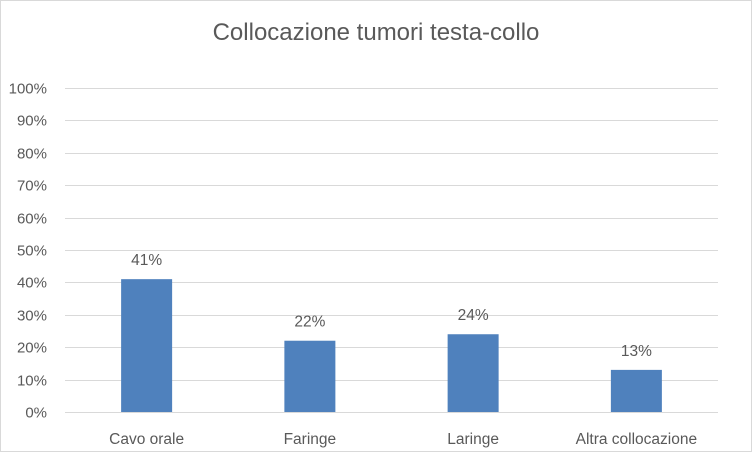 The width and height of the screenshot is (752, 452). What do you see at coordinates (473, 315) in the screenshot?
I see `data-label: 24%` at bounding box center [473, 315].